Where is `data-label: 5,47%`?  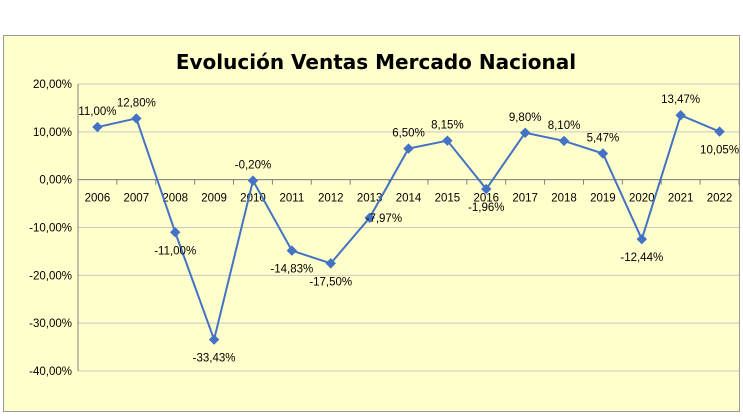 data-label: 5,47% is located at coordinates (603, 139).